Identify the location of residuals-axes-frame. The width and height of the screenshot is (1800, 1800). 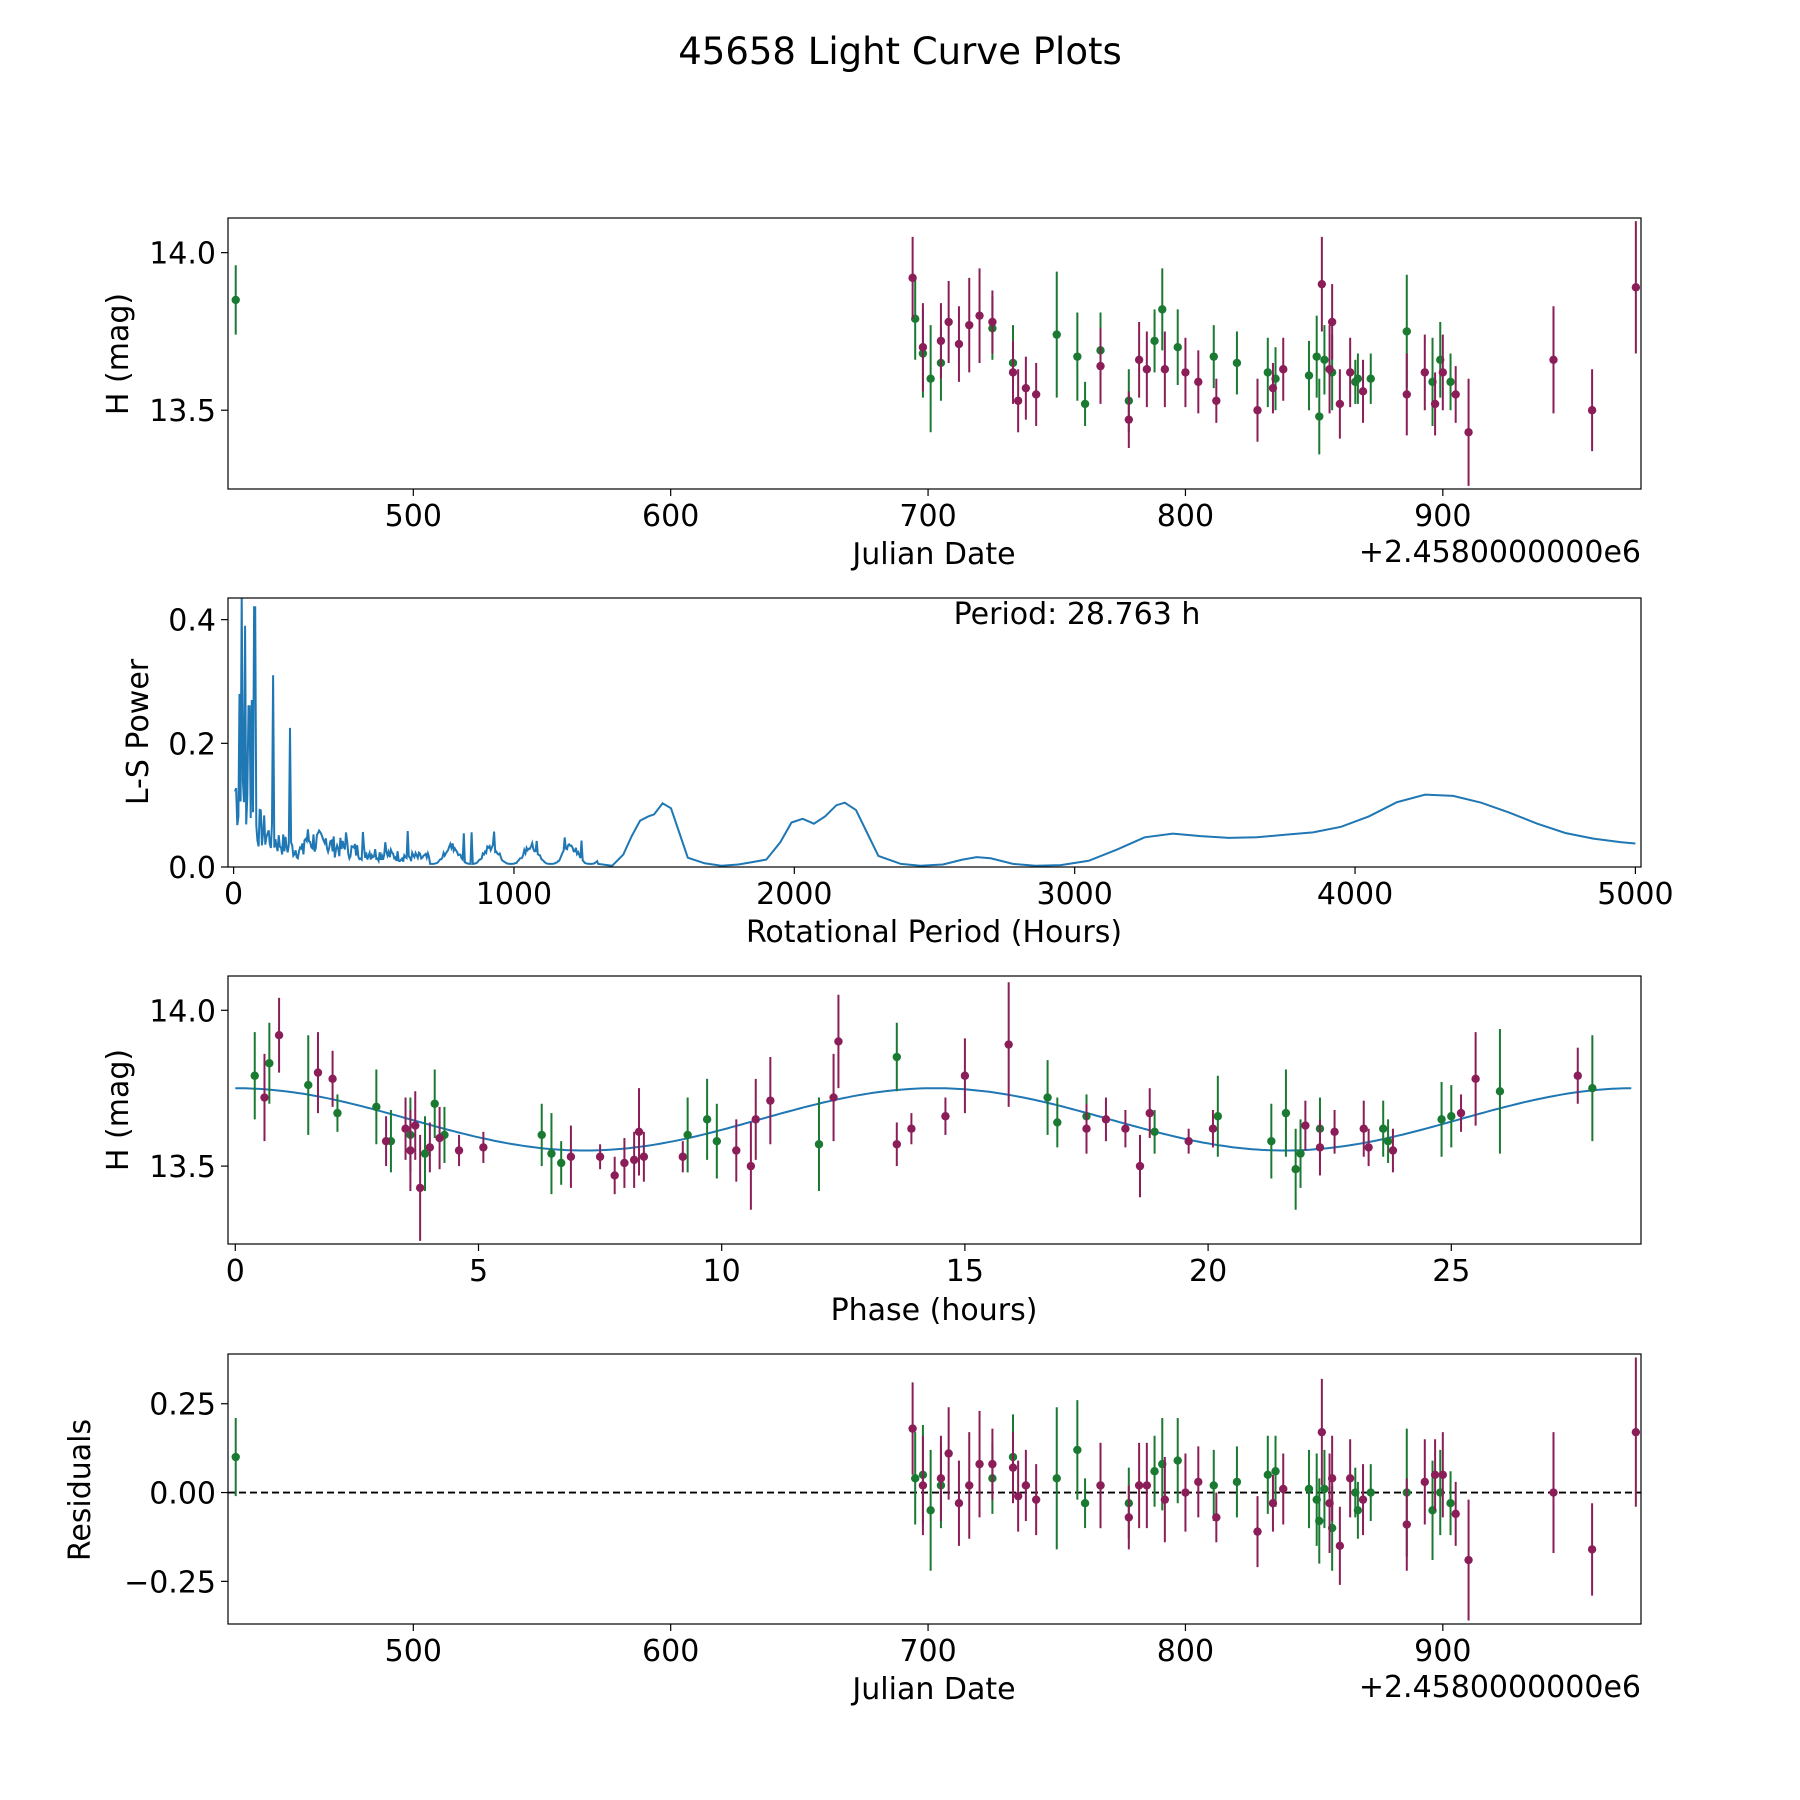
(934, 1489).